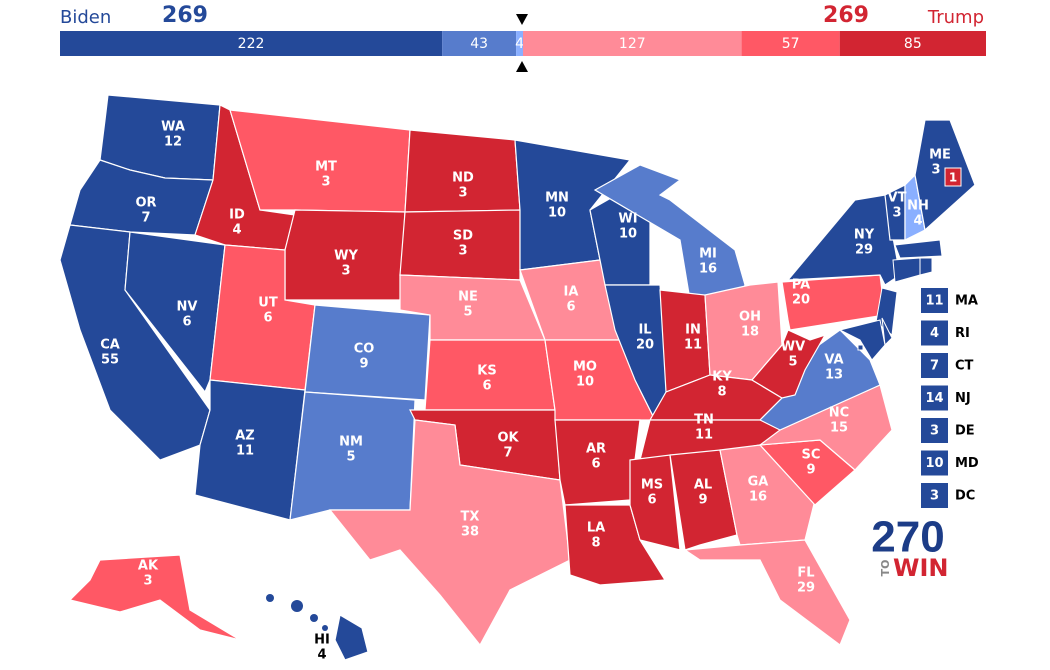 This screenshot has width=1050, height=670. What do you see at coordinates (145, 203) in the screenshot?
I see `state-abbr: OR` at bounding box center [145, 203].